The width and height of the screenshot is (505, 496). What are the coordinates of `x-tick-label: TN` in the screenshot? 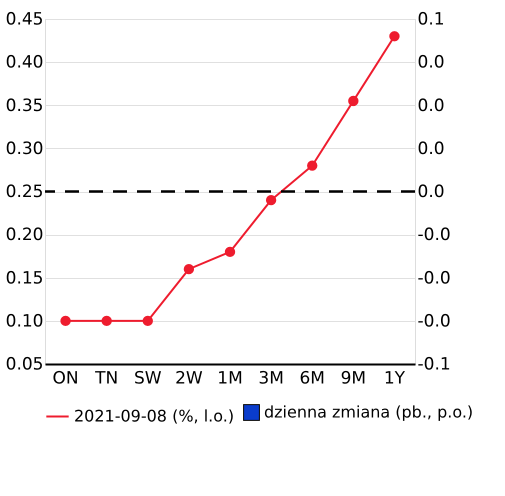 It's located at (106, 378).